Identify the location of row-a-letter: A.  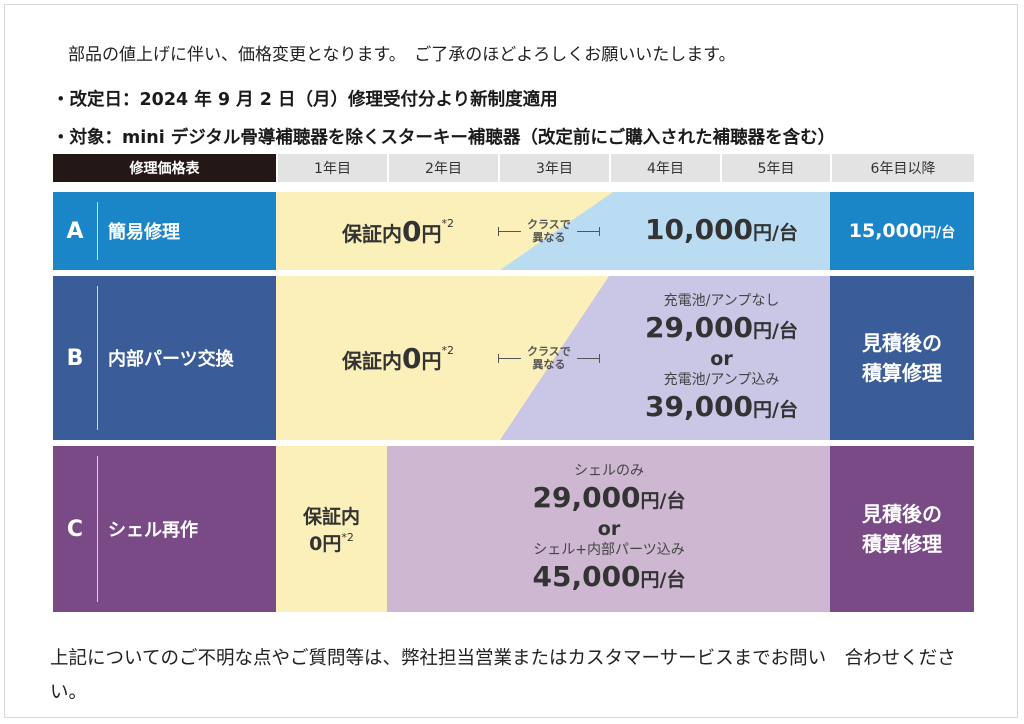
(75, 231).